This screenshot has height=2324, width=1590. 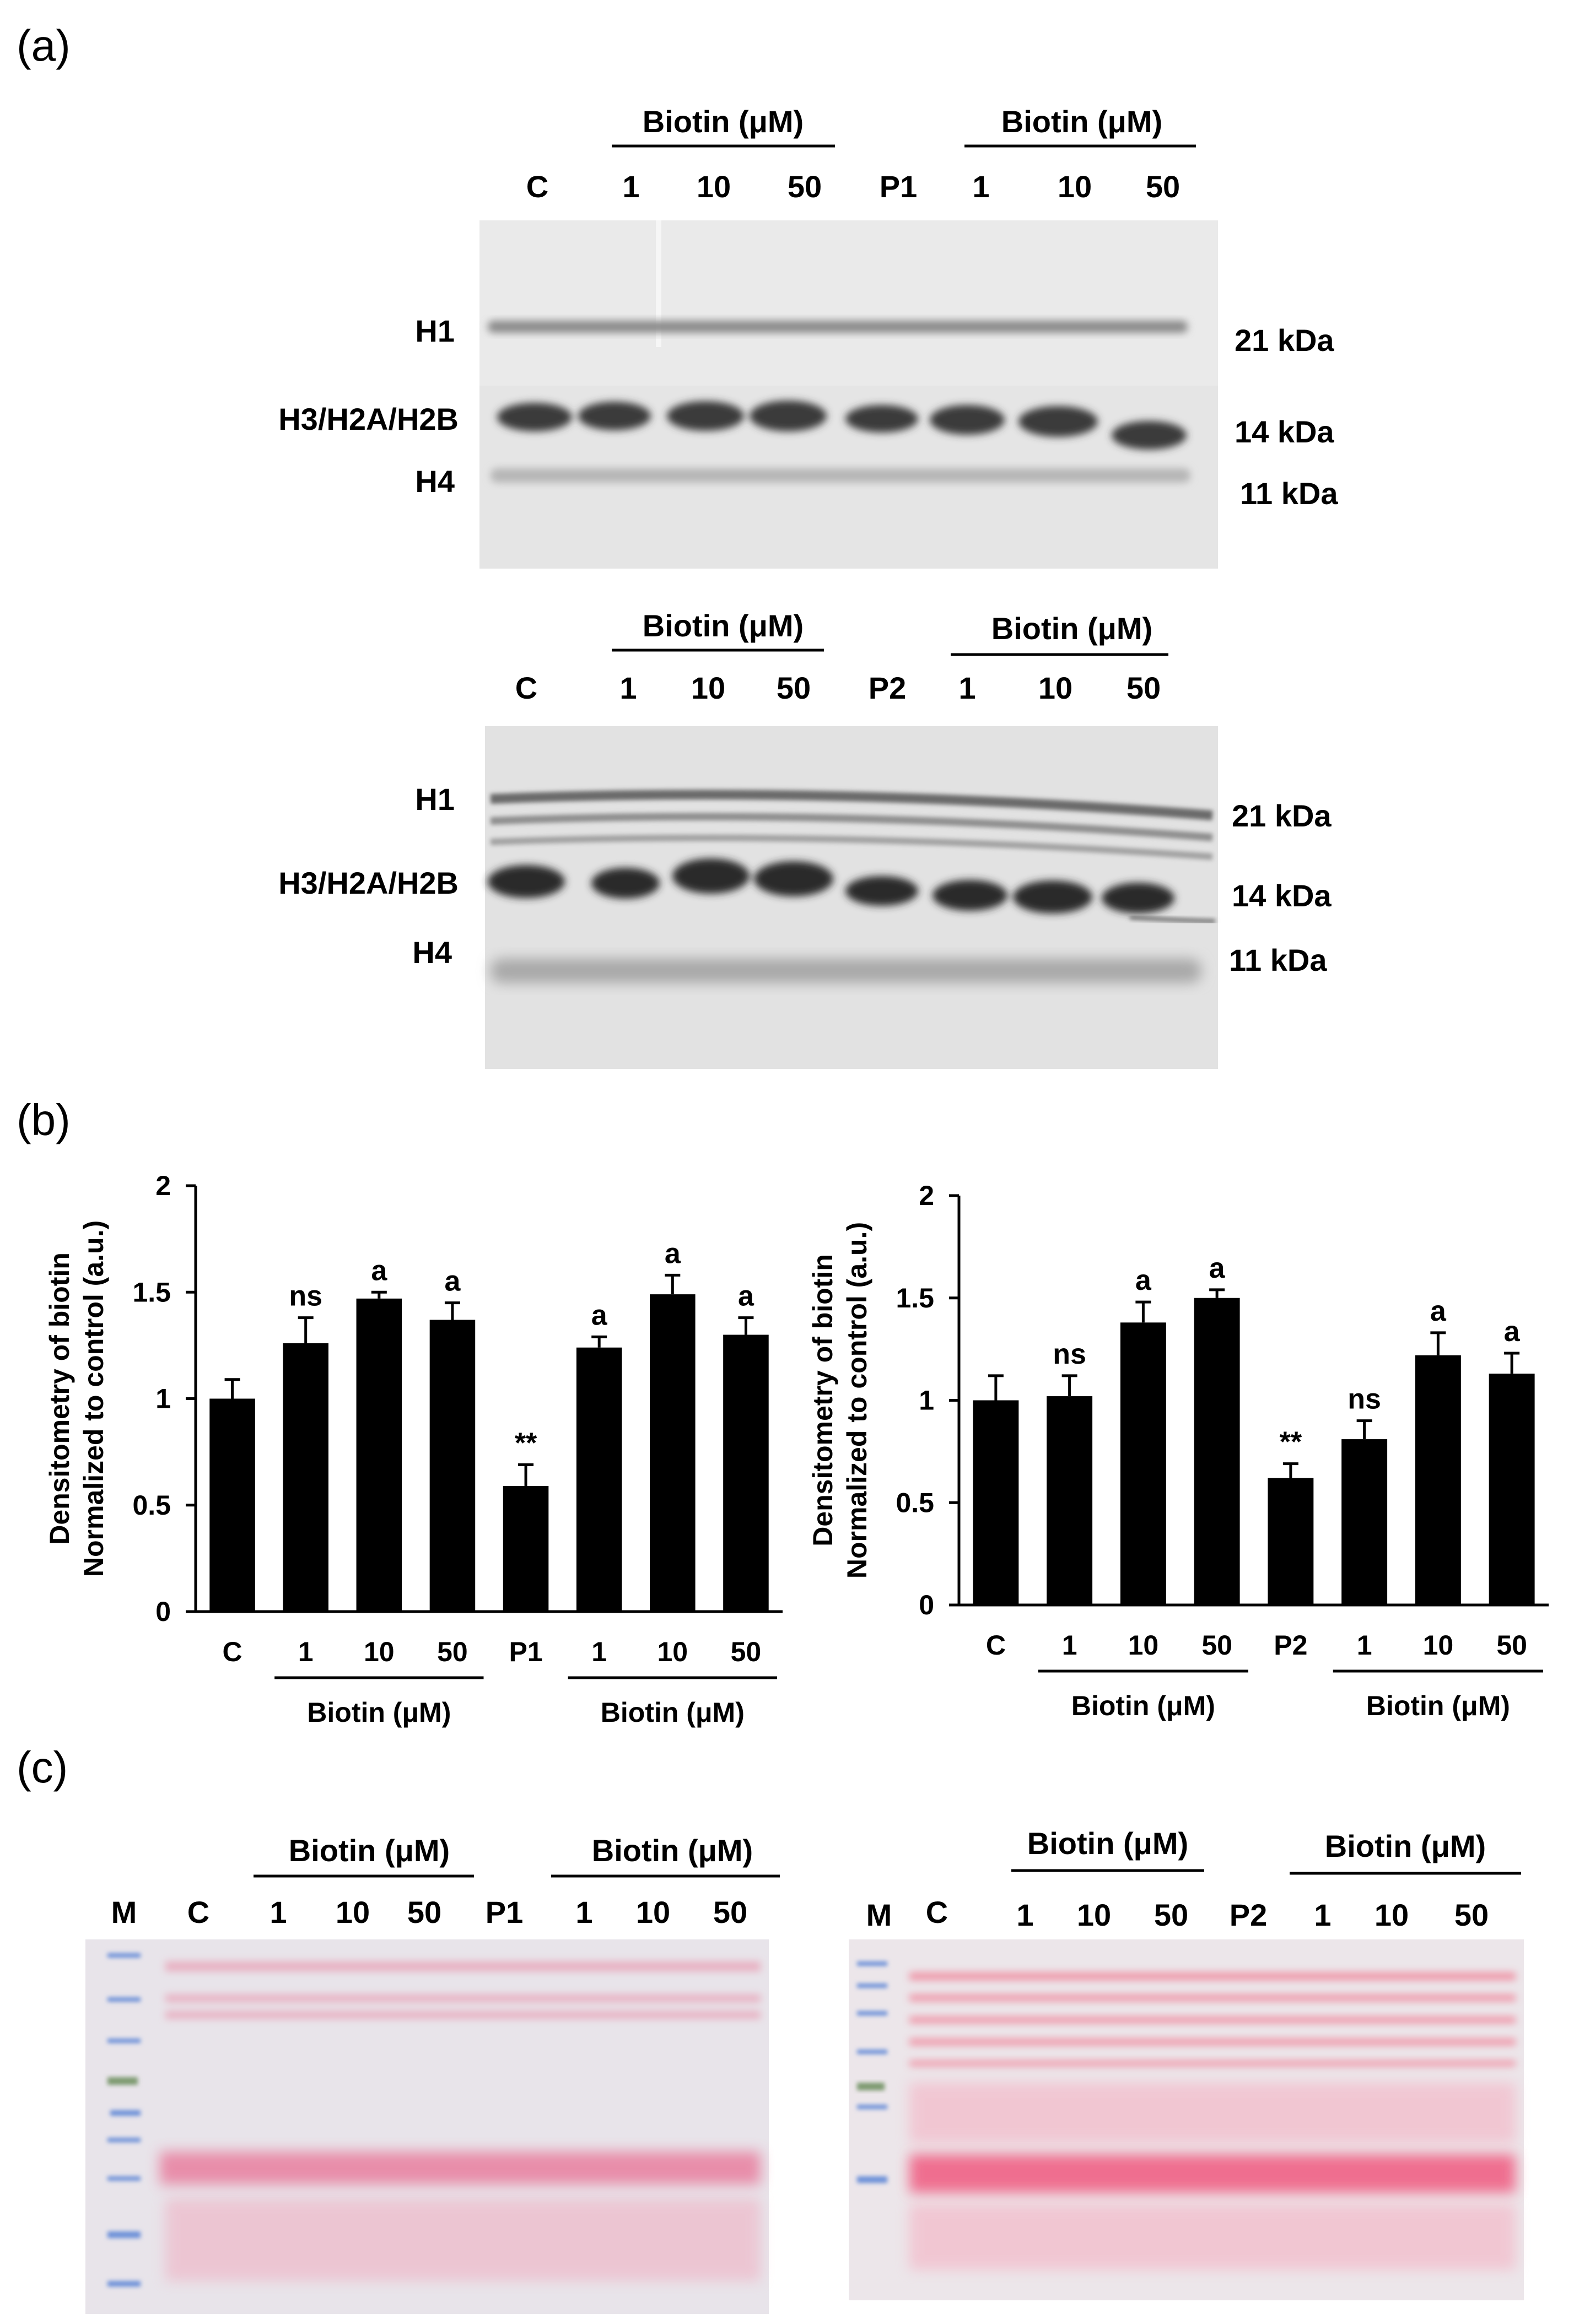 I want to click on gel2-lane-label: 1, so click(x=1322, y=1915).